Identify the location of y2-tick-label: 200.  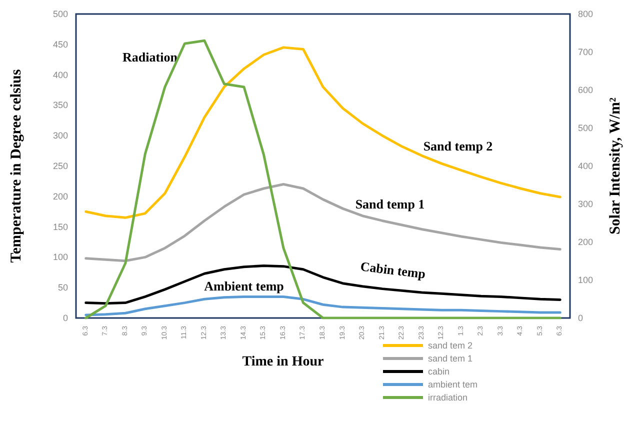
(586, 242).